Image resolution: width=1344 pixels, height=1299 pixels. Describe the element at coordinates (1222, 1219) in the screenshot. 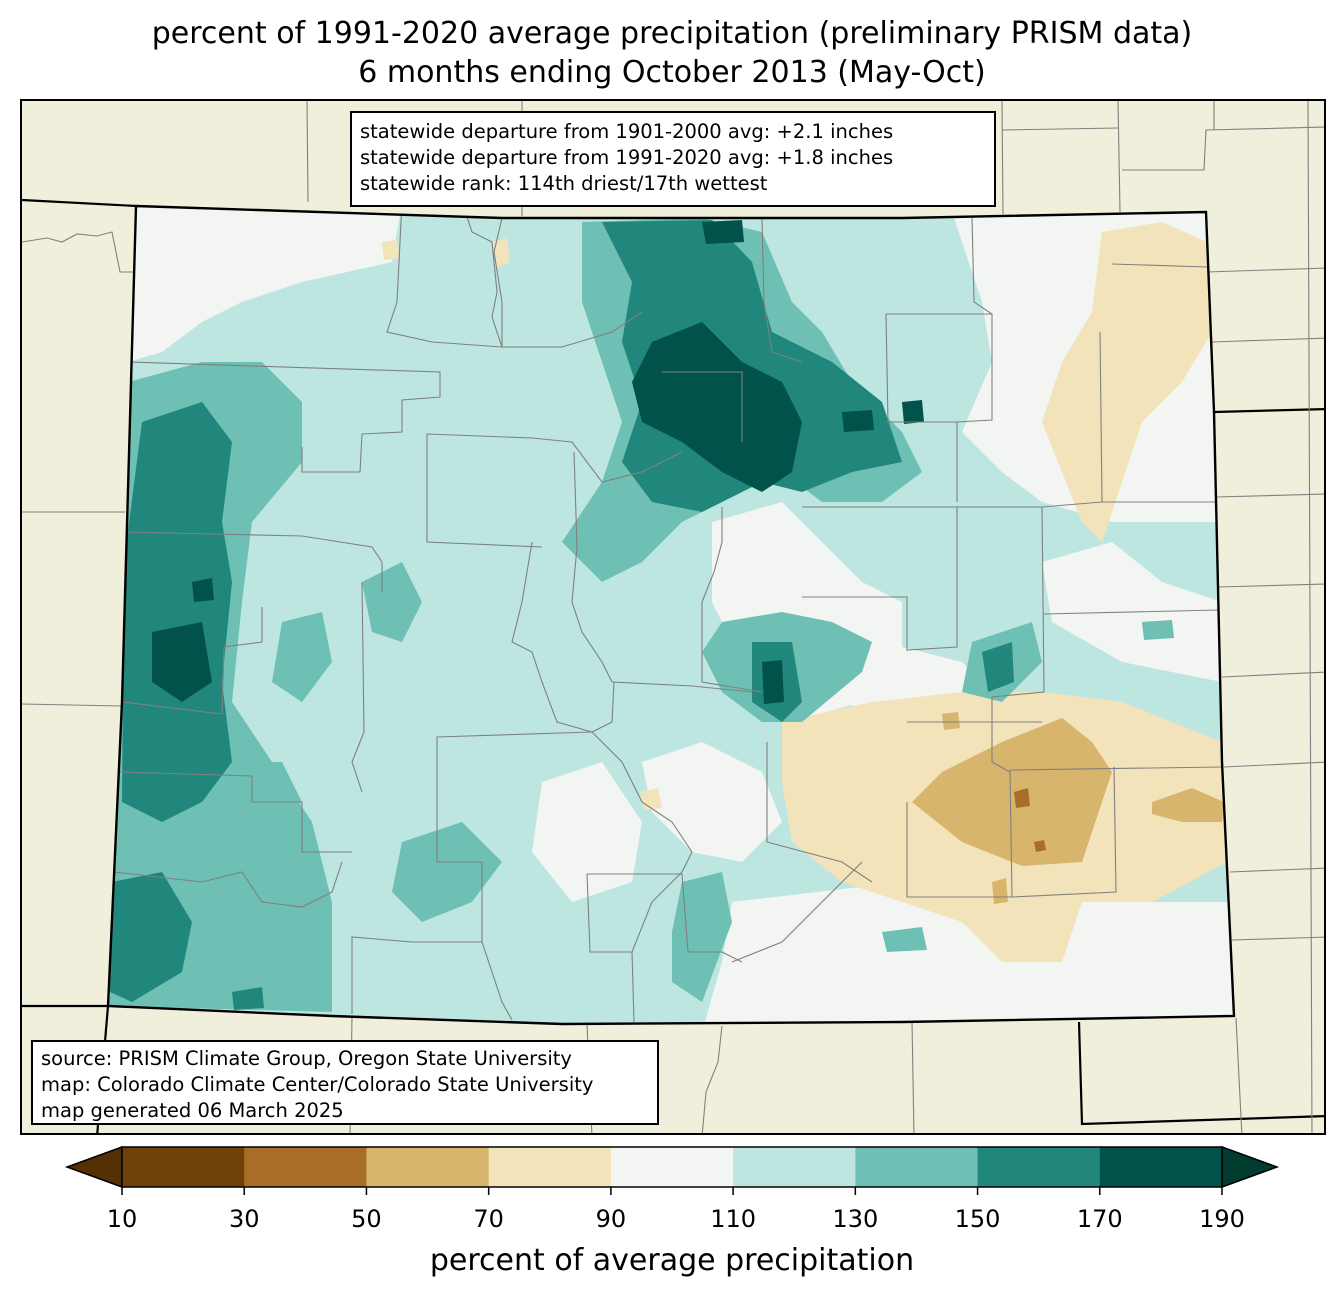

I see `colorbar-tick-190: 190` at that location.